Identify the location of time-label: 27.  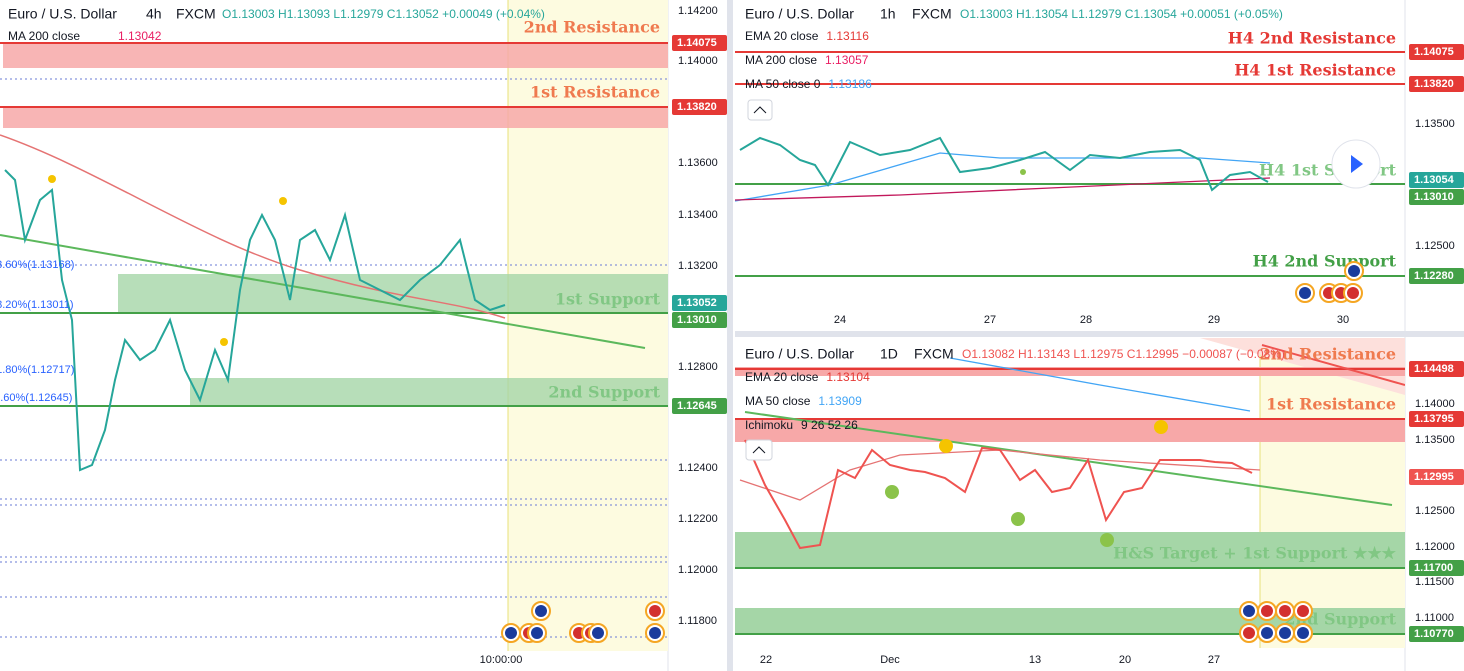
(1214, 660).